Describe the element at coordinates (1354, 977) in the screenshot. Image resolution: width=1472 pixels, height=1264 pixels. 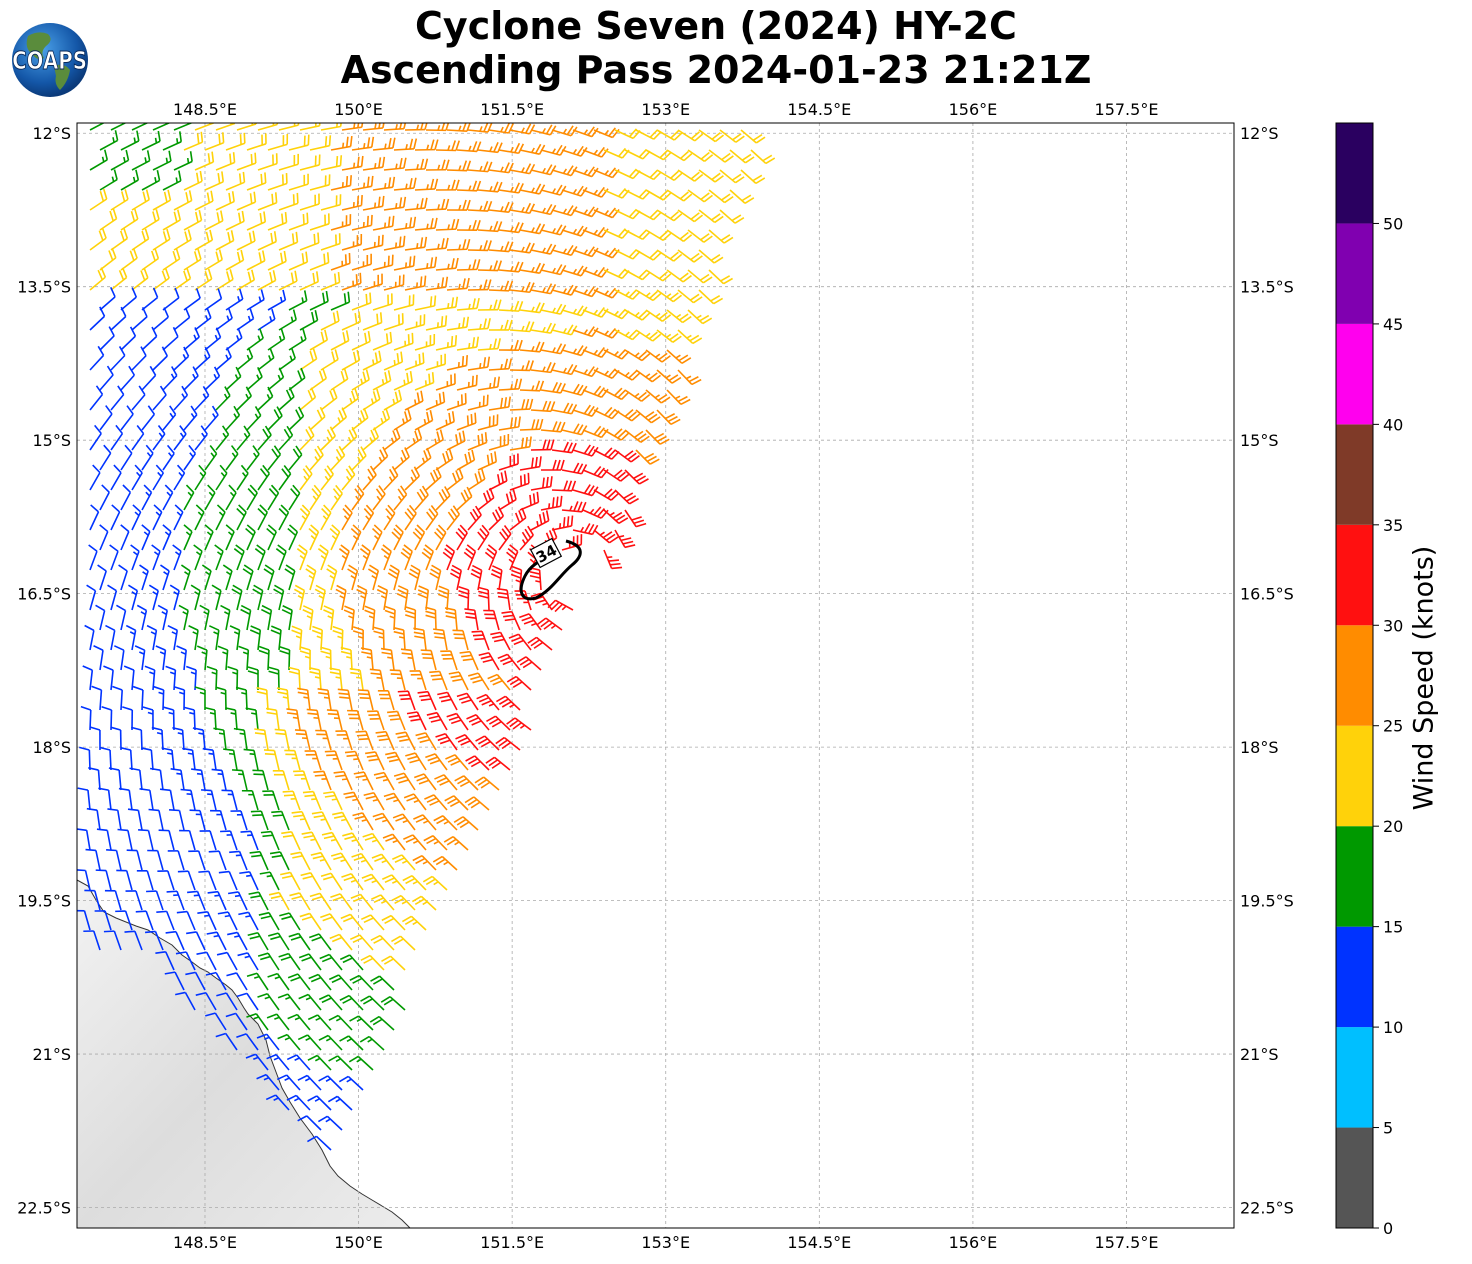
I see `colorbar-bin` at that location.